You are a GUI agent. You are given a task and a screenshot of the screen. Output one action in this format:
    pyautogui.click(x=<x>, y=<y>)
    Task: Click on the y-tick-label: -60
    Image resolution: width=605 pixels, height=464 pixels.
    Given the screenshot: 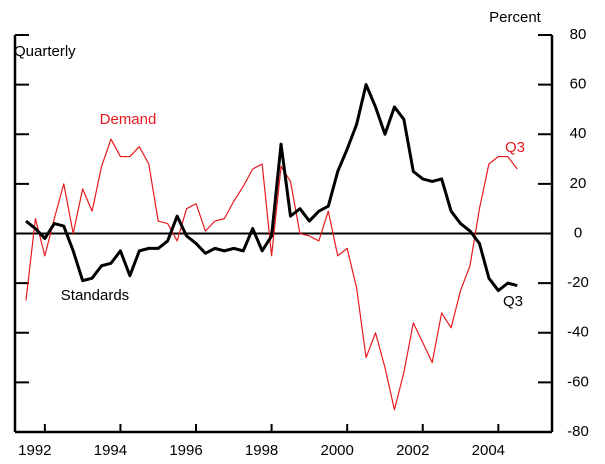 What is the action you would take?
    pyautogui.click(x=578, y=381)
    